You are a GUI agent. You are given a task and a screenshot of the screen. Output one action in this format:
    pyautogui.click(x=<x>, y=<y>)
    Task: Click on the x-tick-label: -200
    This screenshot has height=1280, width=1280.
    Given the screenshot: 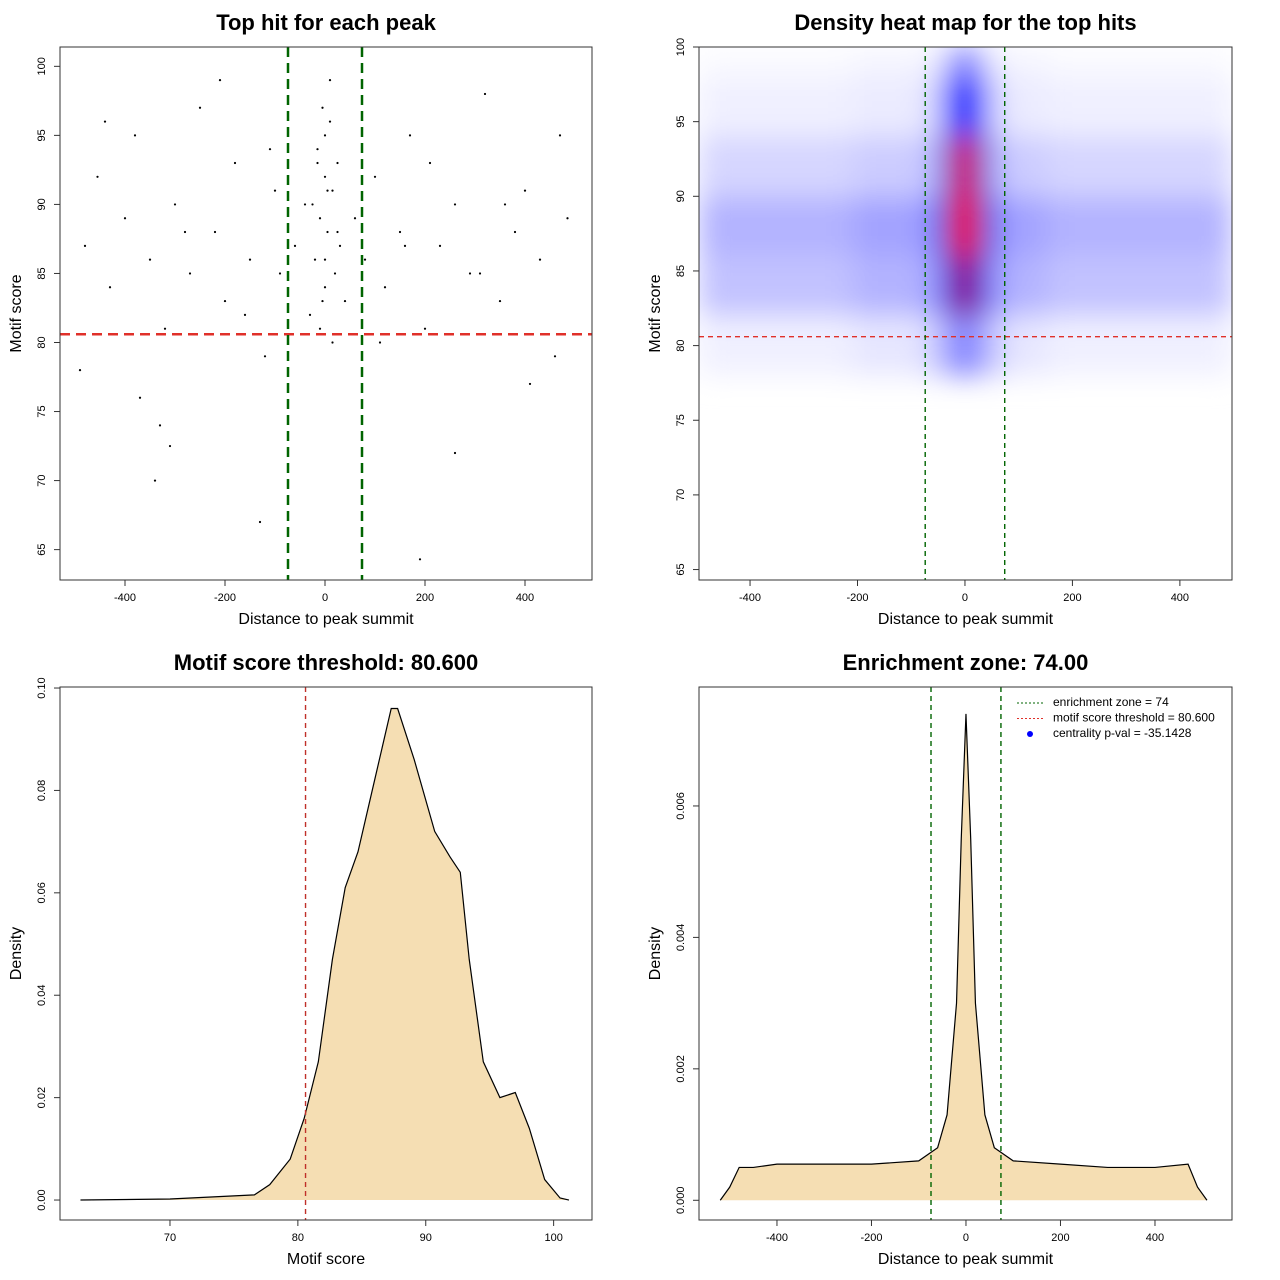 What is the action you would take?
    pyautogui.click(x=225, y=598)
    